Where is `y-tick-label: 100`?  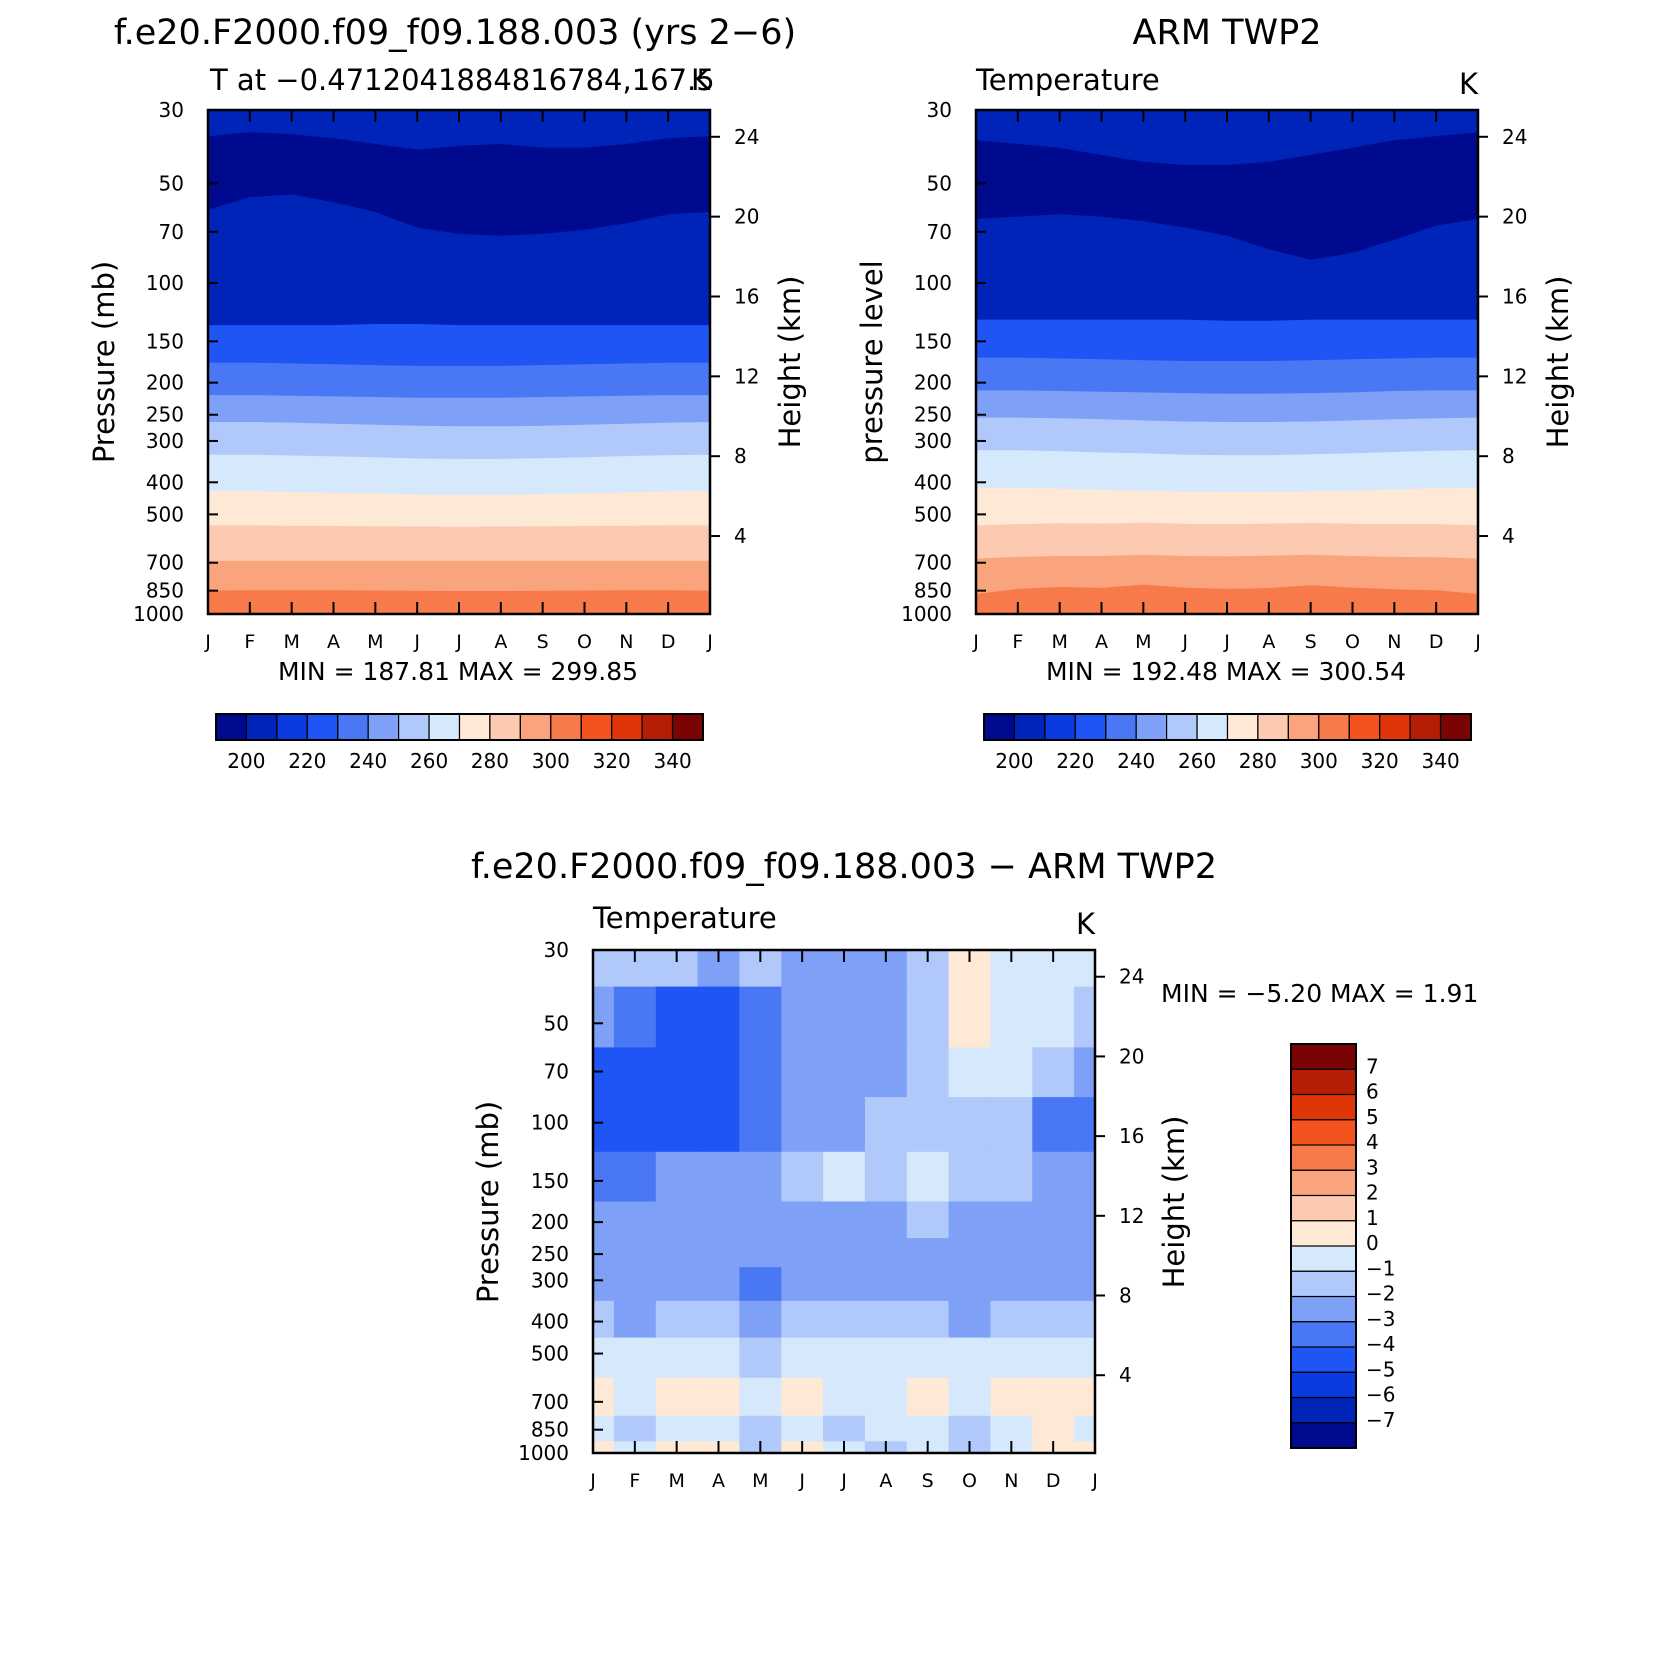 y-tick-label: 100 is located at coordinates (550, 1123).